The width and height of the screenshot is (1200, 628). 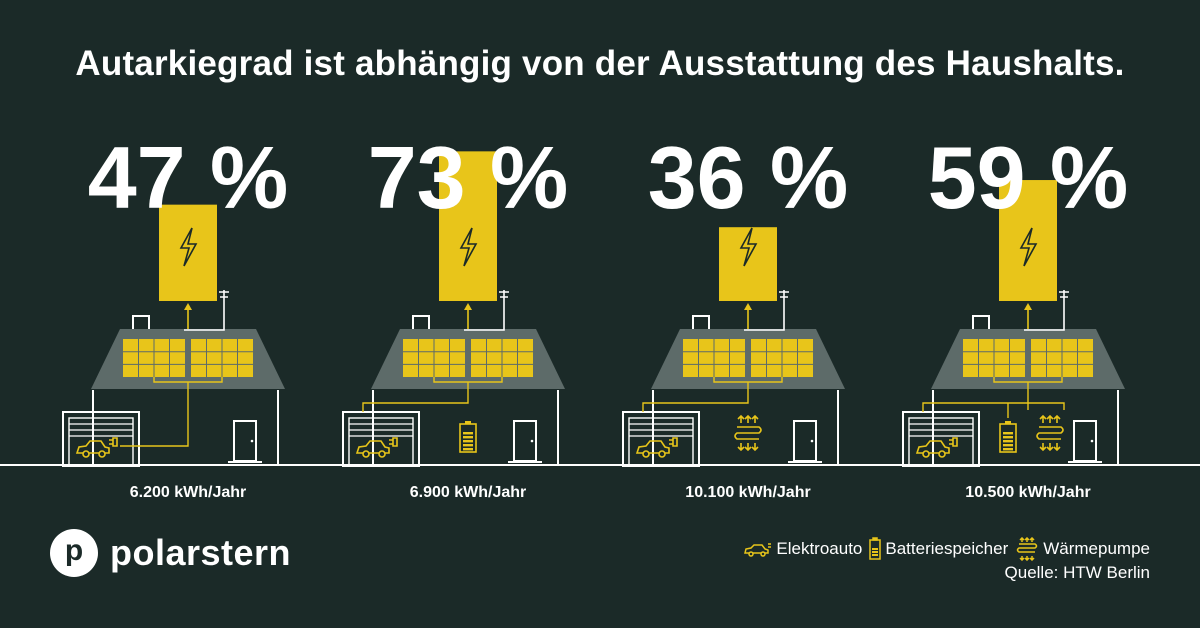 I want to click on brand-mark: p, so click(x=74, y=553).